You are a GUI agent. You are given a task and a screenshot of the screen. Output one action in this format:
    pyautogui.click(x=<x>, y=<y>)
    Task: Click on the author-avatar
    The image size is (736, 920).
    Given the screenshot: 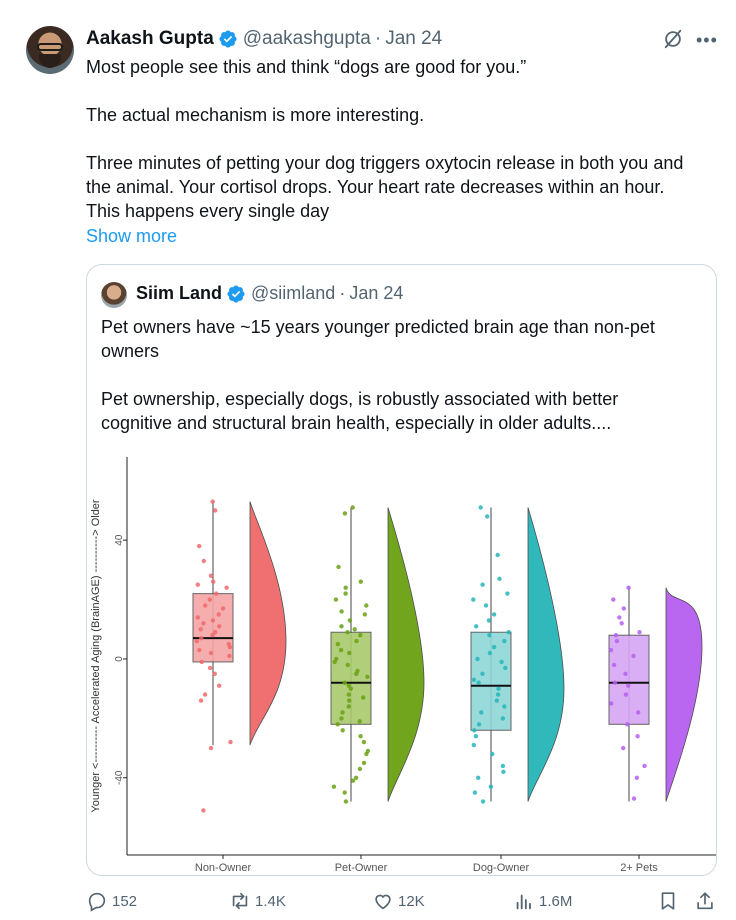 What is the action you would take?
    pyautogui.click(x=50, y=50)
    